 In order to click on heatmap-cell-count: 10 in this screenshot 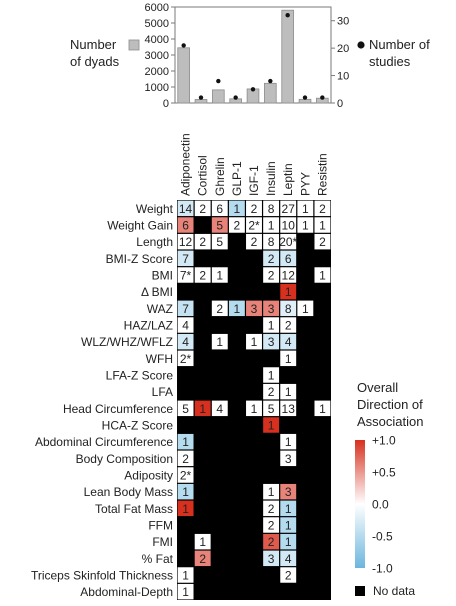, I will do `click(289, 226)`.